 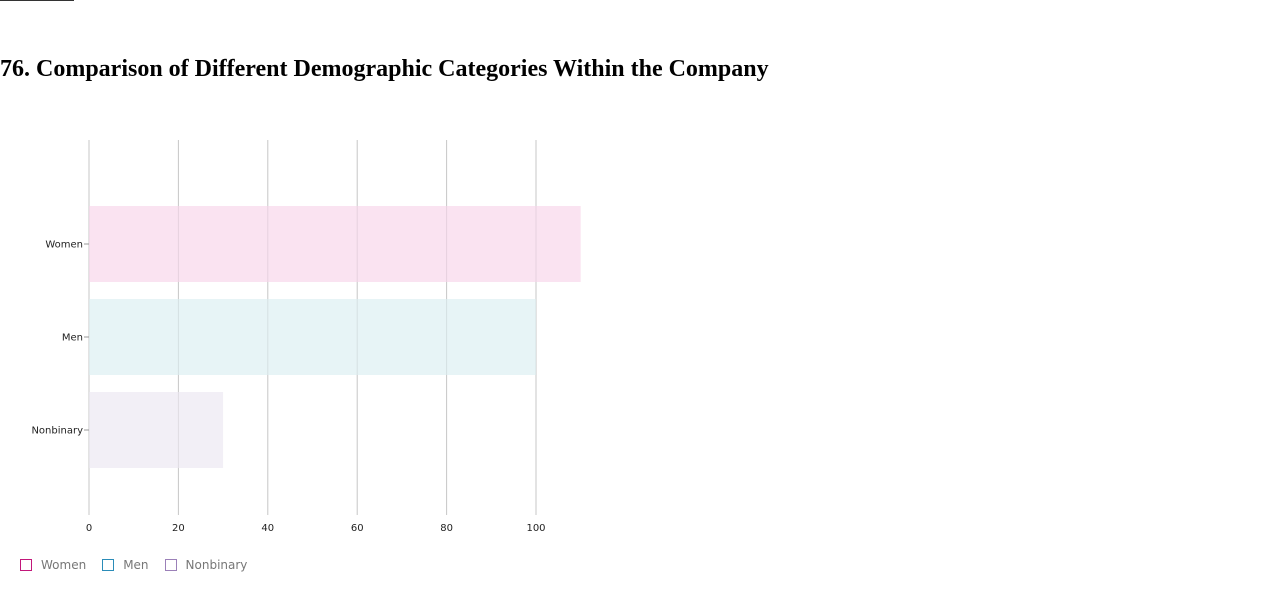 What do you see at coordinates (316, 528) in the screenshot?
I see `x-axis: 0 20 40 60 80 100` at bounding box center [316, 528].